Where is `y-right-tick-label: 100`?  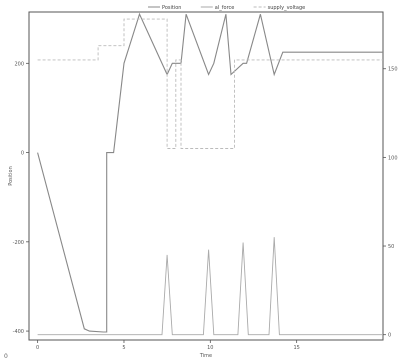 y-right-tick-label: 100 is located at coordinates (393, 158).